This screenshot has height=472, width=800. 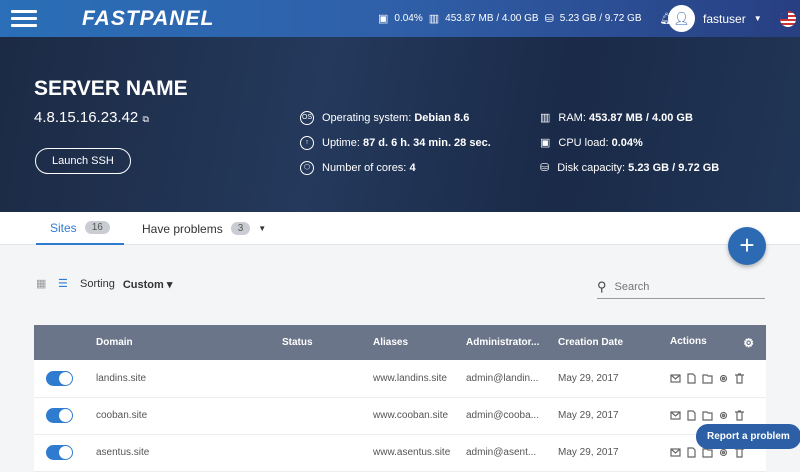 What do you see at coordinates (83, 161) in the screenshot?
I see `launch-ssh-button: Launch SSH` at bounding box center [83, 161].